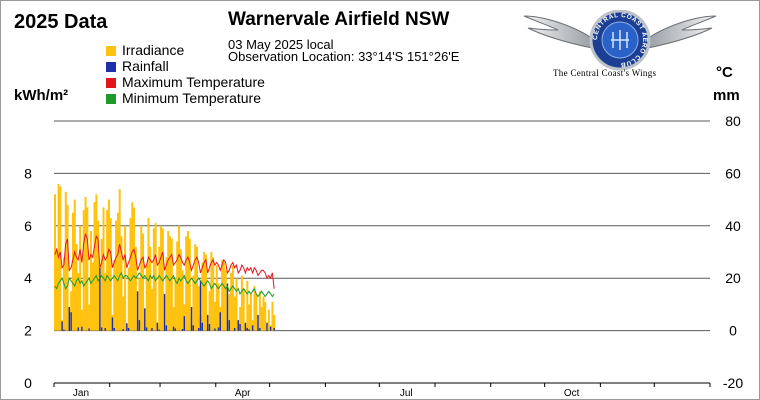  I want to click on x-tick-label: Jan, so click(81, 393).